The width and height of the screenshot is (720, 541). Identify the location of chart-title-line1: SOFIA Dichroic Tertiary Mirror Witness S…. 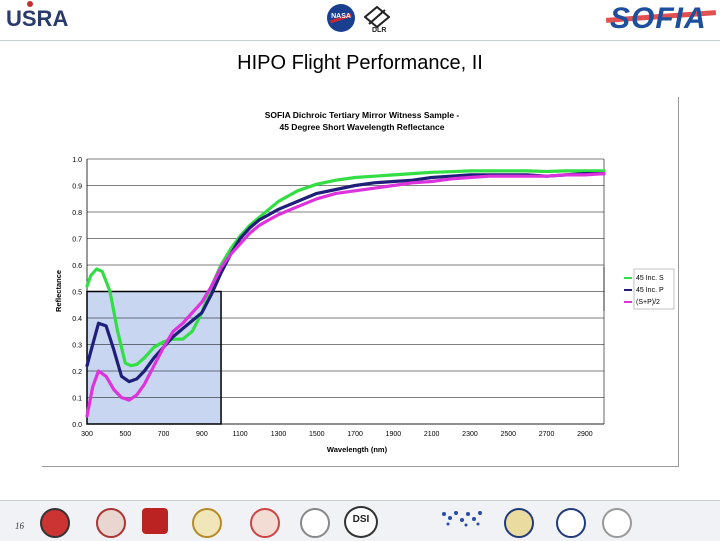
(362, 115).